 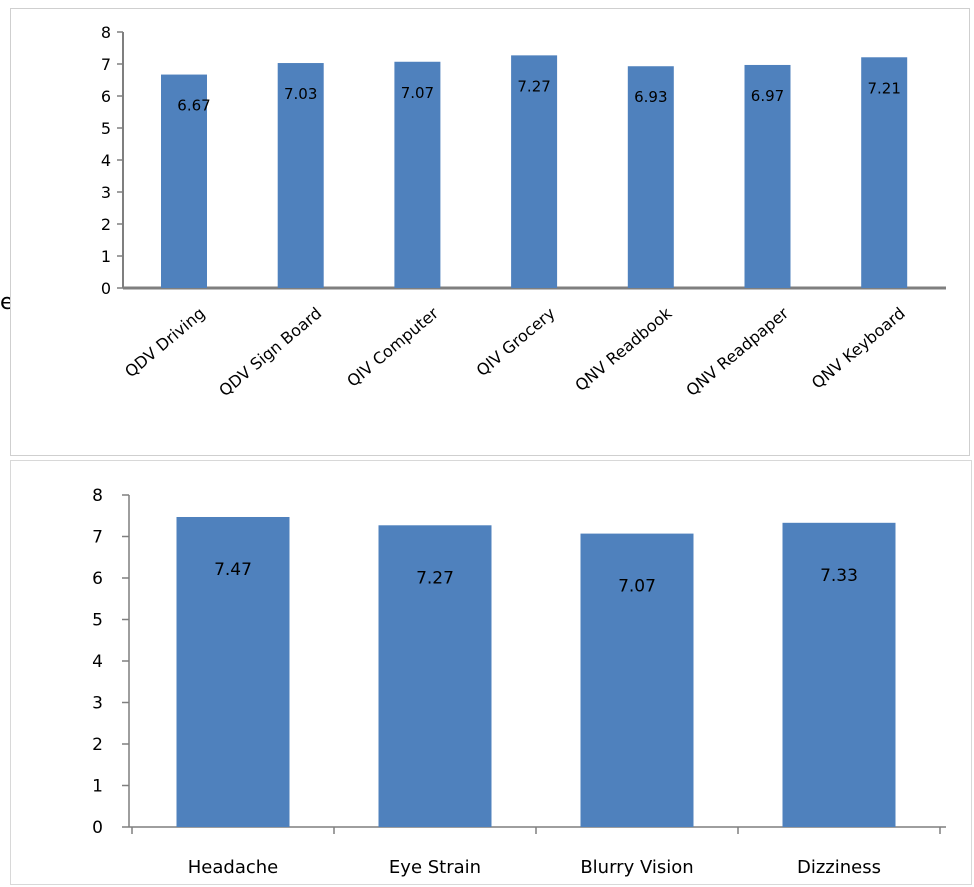 I want to click on bar-value-label: 7.03, so click(x=300, y=94).